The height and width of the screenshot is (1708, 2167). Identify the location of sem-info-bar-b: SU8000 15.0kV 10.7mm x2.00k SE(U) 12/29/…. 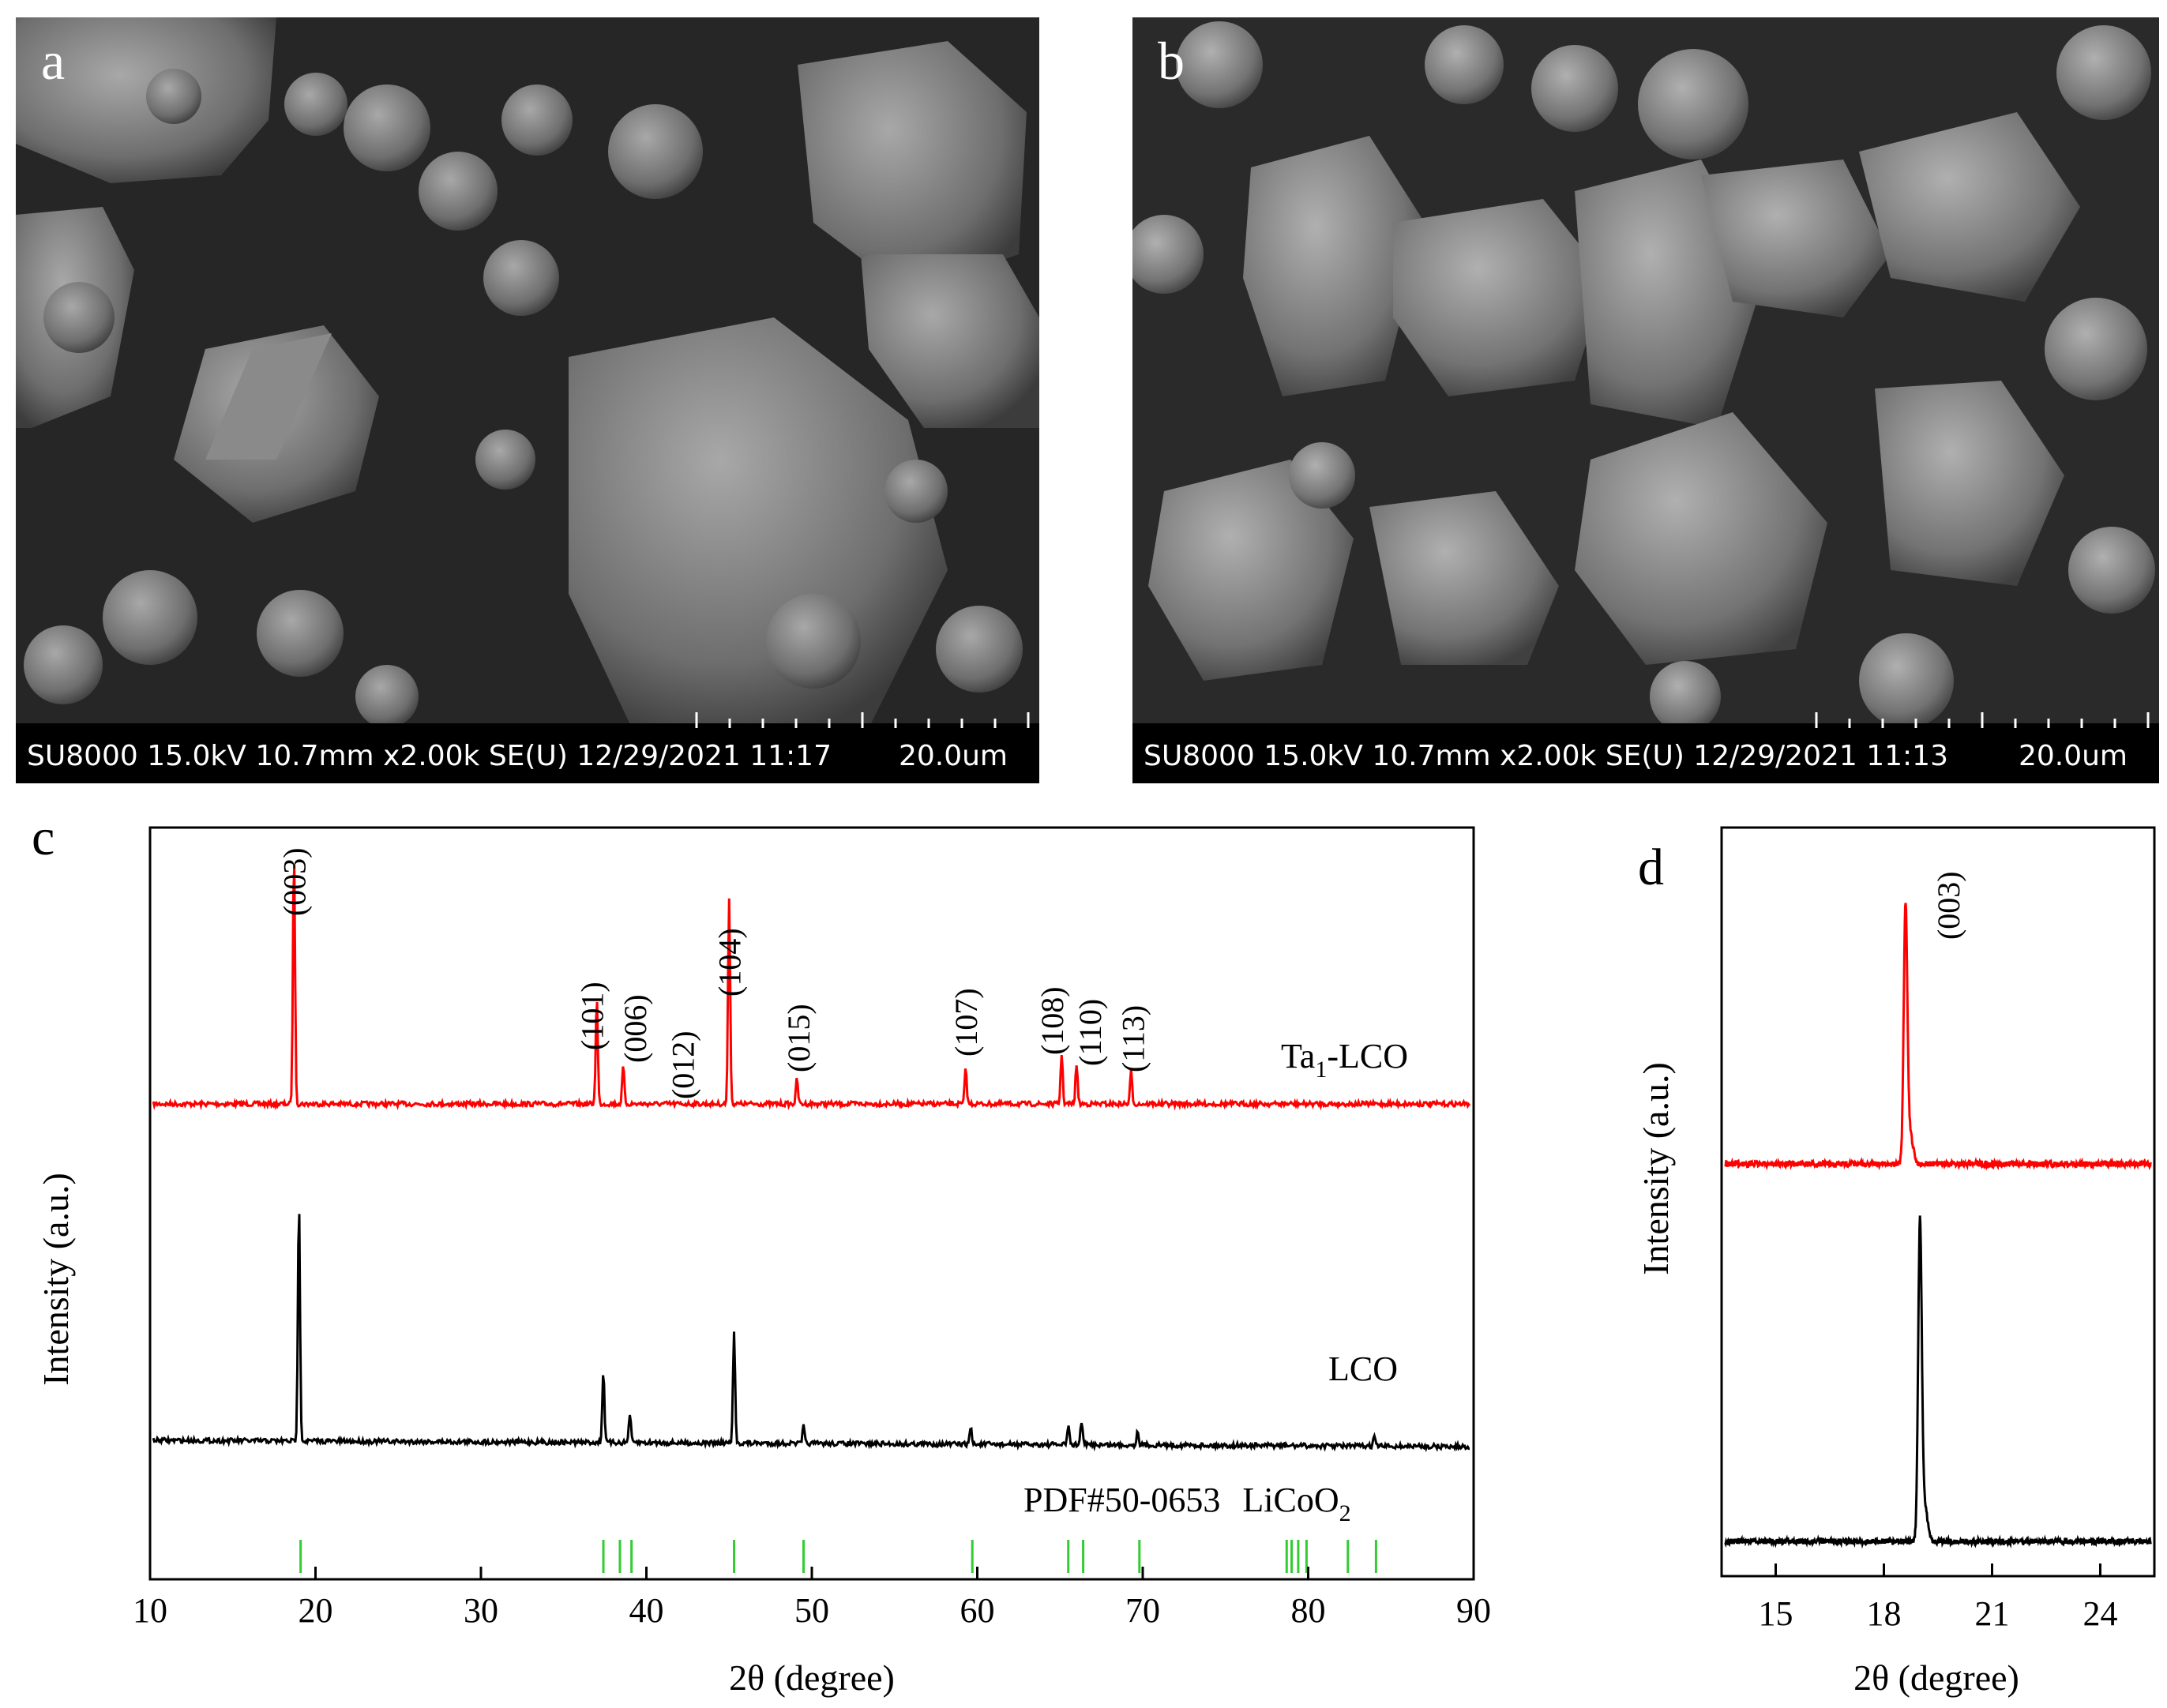
(1645, 753).